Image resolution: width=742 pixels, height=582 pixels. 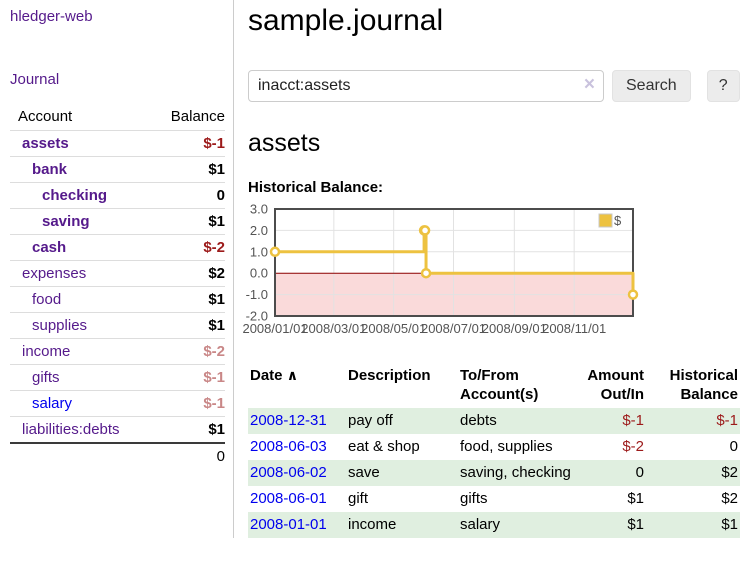 I want to click on account-row: expenses $2, so click(x=117, y=273).